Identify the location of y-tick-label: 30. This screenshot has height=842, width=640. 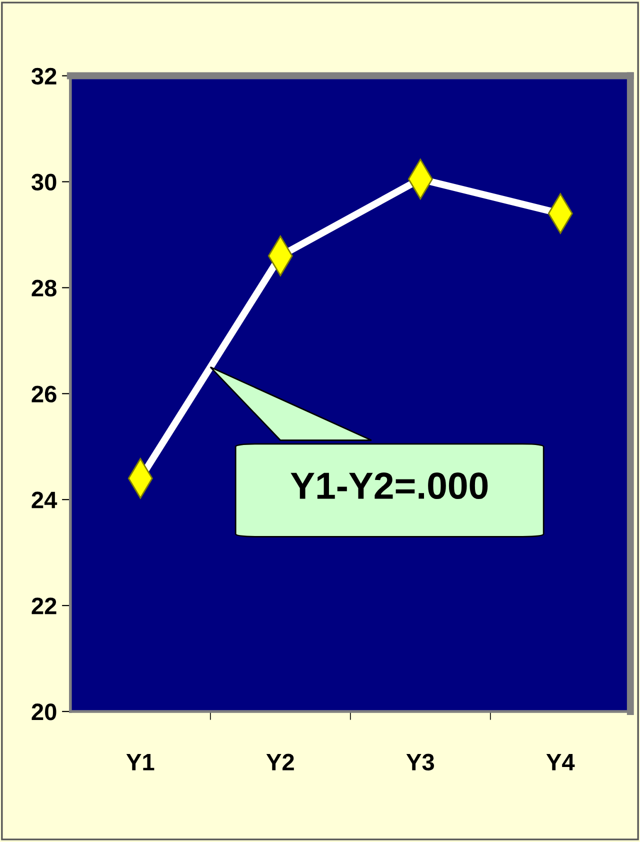
(43, 182).